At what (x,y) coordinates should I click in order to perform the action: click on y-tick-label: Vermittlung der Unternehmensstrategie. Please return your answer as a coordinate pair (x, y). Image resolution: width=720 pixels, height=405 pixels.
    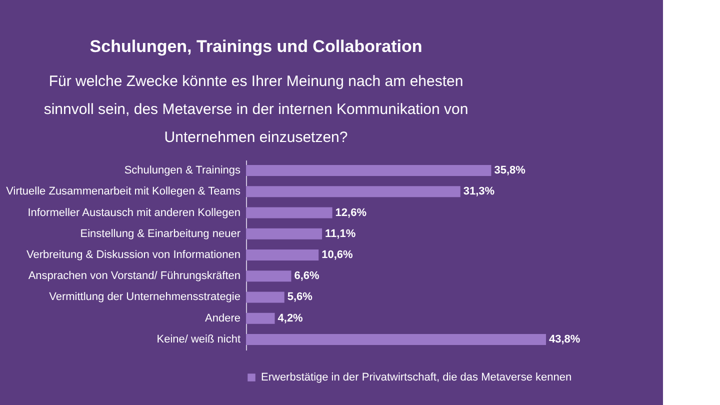
    Looking at the image, I should click on (144, 297).